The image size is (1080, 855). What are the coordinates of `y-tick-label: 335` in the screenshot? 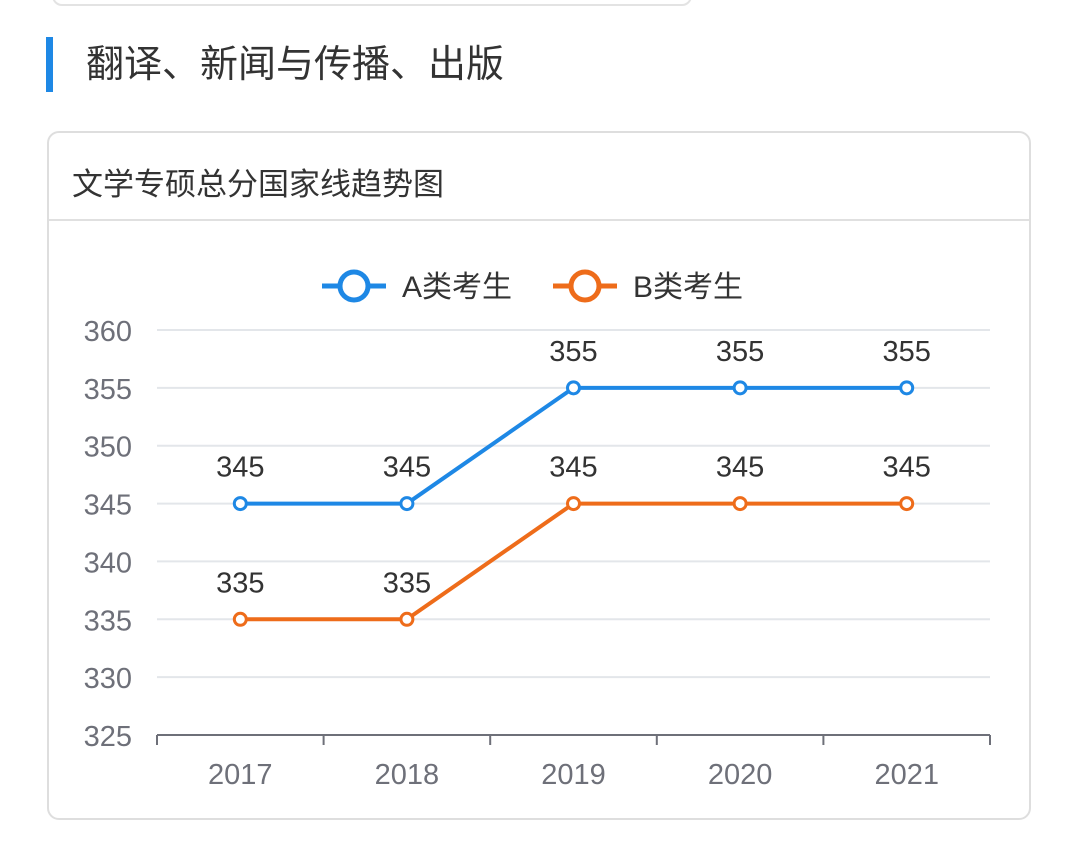 It's located at (108, 621).